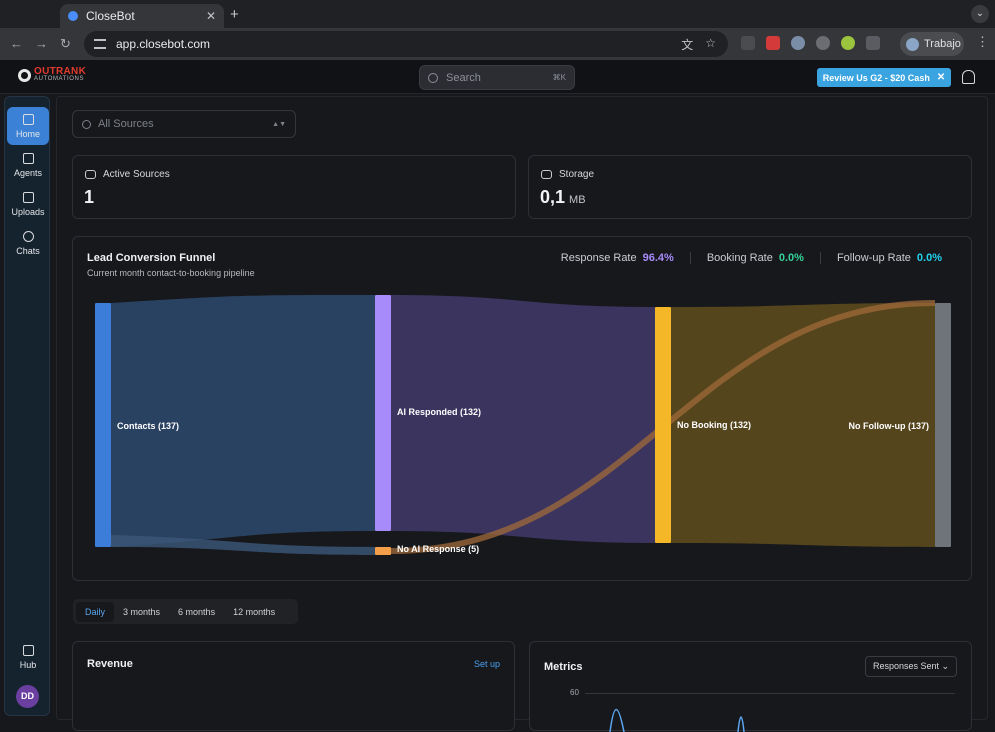 The image size is (995, 732). I want to click on tab-search-button: ⌄, so click(980, 14).